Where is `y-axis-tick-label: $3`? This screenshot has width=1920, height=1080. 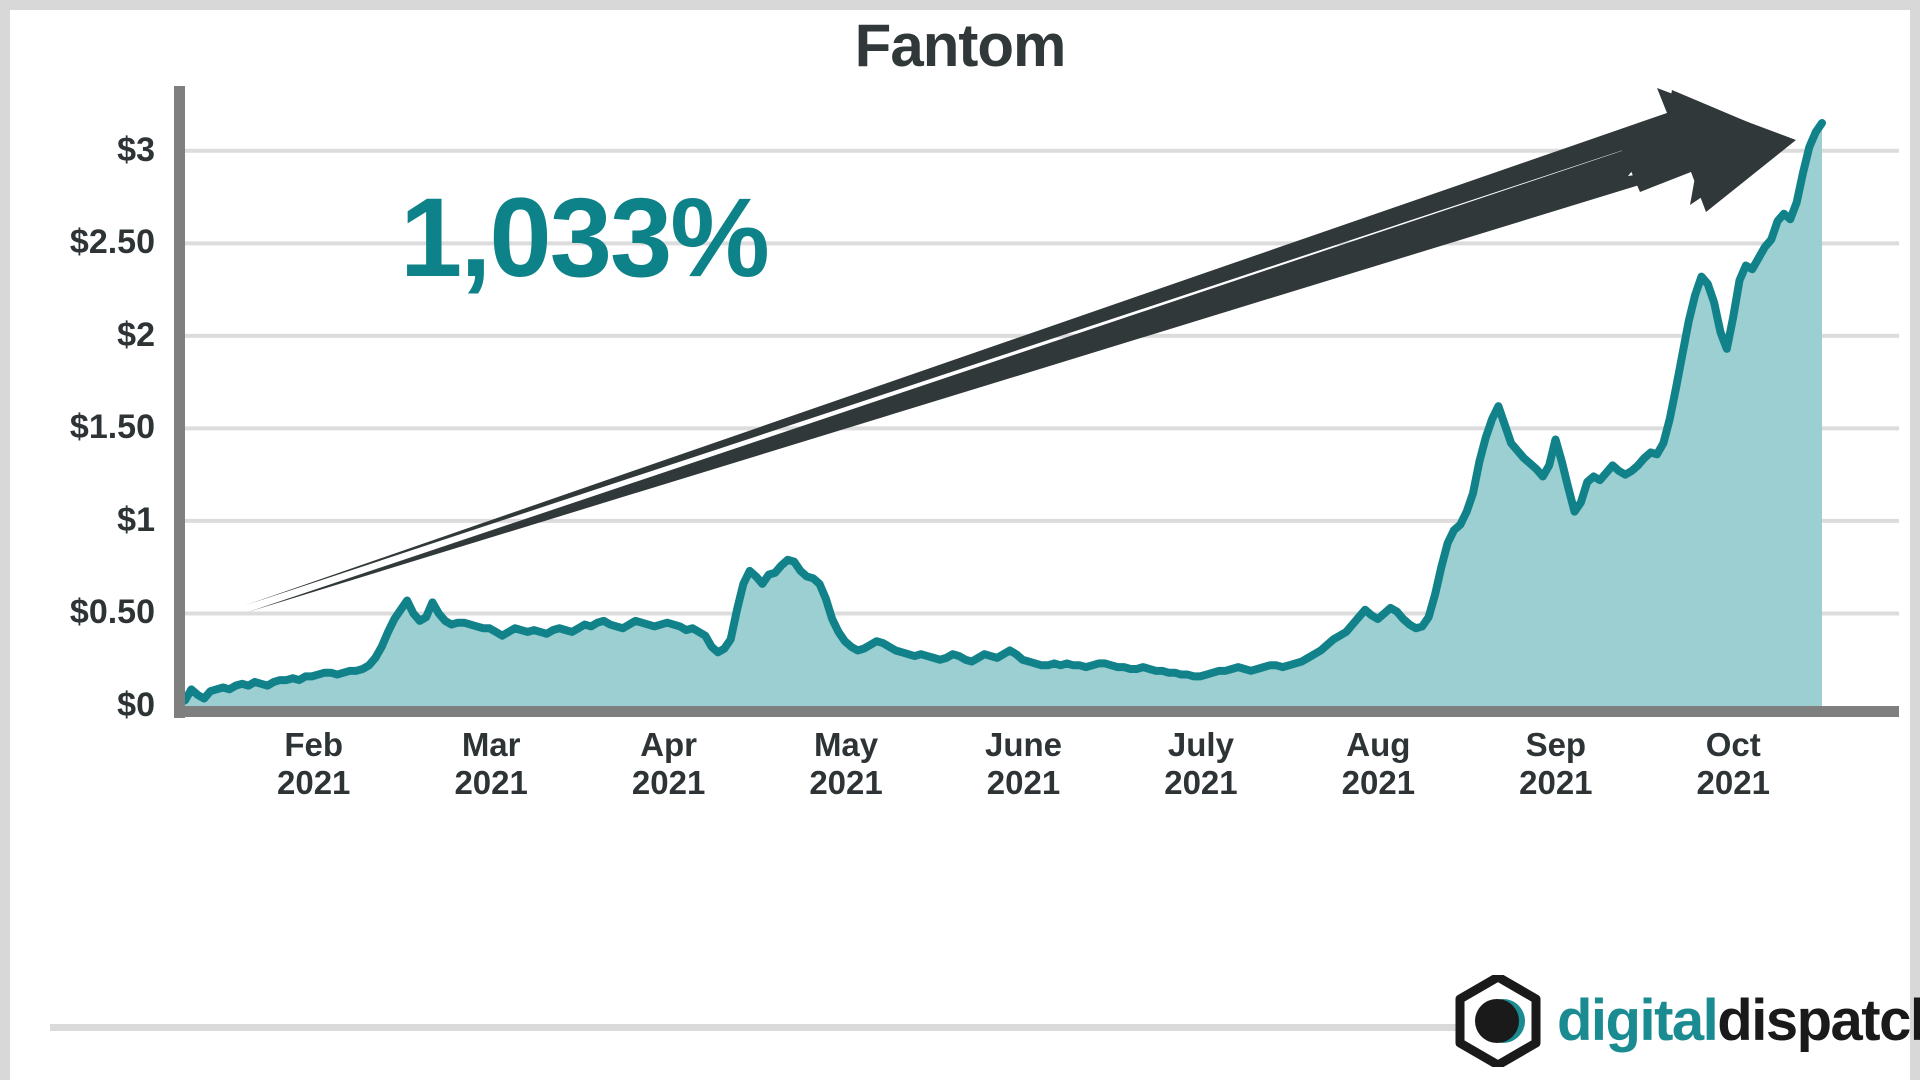
y-axis-tick-label: $3 is located at coordinates (136, 149).